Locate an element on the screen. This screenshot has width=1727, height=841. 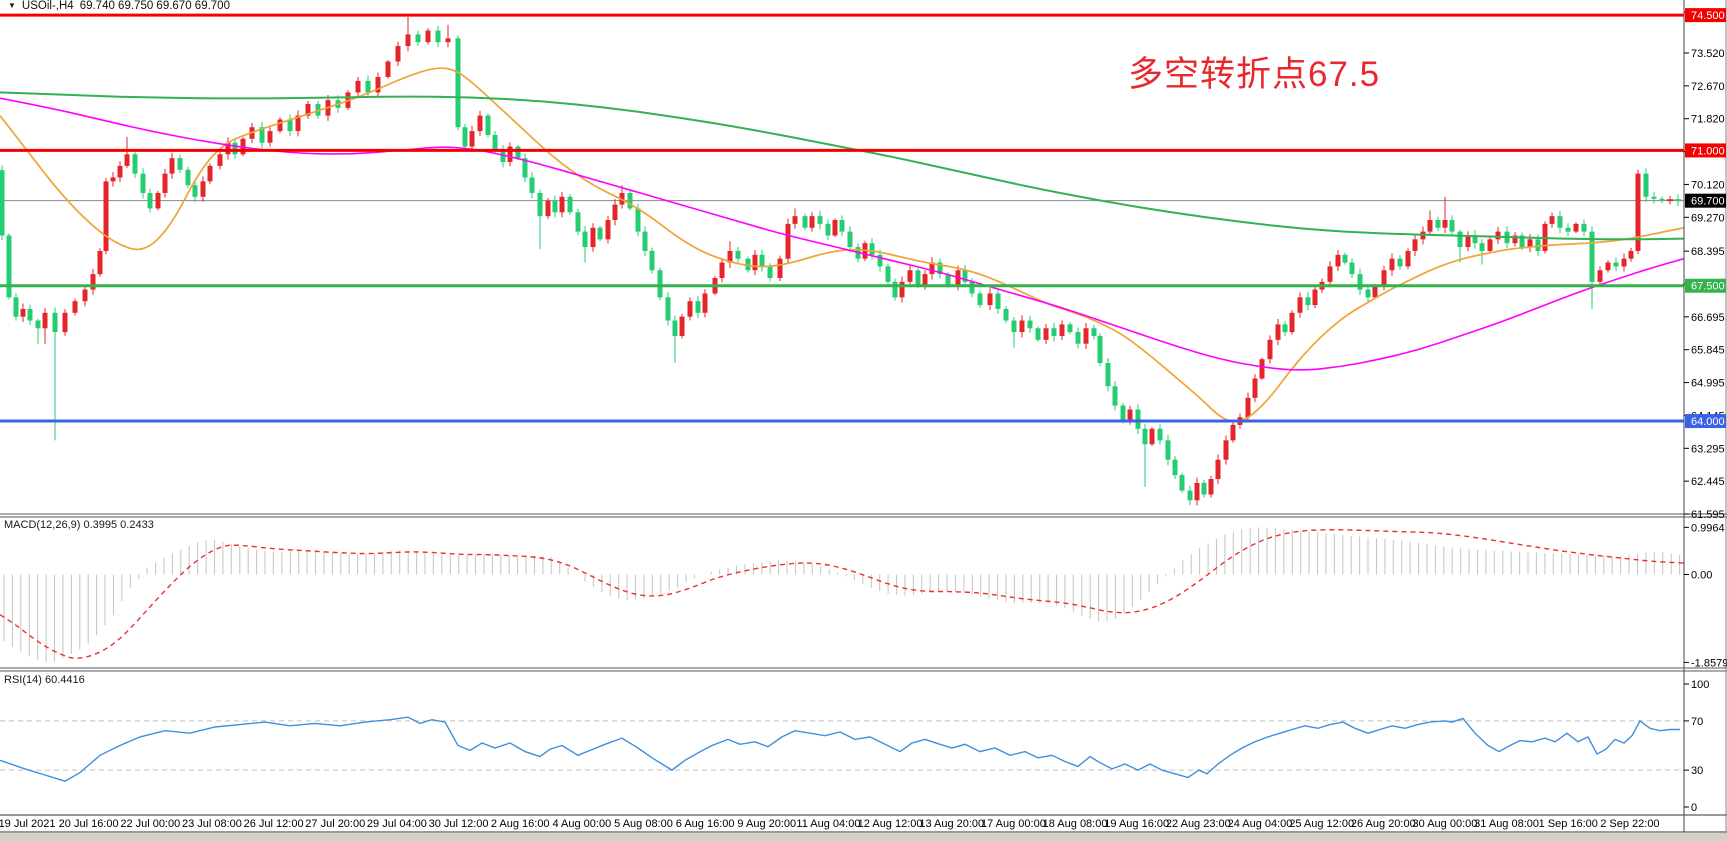
svg-text: 100 is located at coordinates (1700, 685).